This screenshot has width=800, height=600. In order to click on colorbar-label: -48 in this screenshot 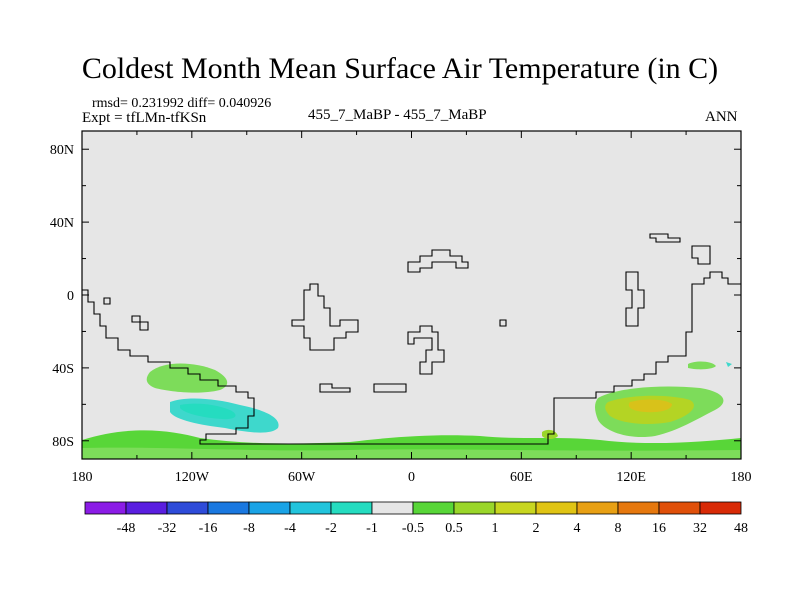, I will do `click(126, 528)`.